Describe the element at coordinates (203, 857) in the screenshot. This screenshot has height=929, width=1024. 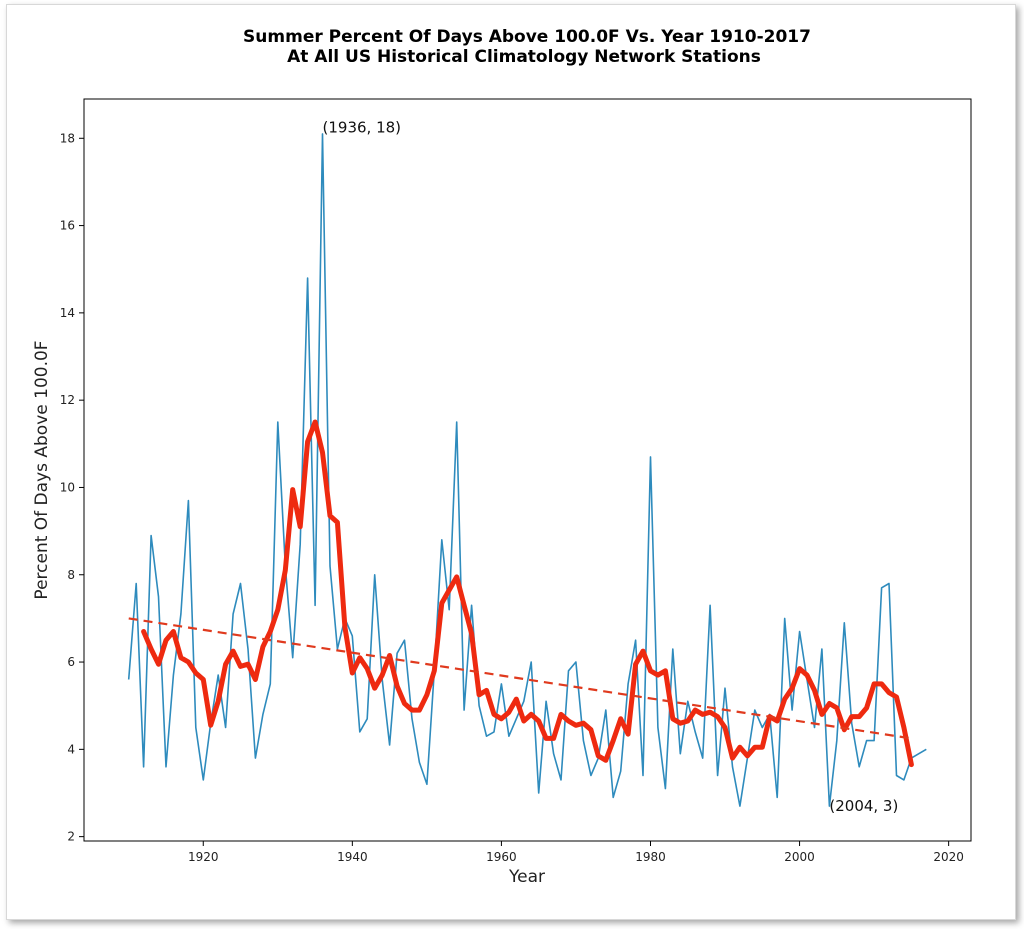
I see `x-tick-label: 1920` at that location.